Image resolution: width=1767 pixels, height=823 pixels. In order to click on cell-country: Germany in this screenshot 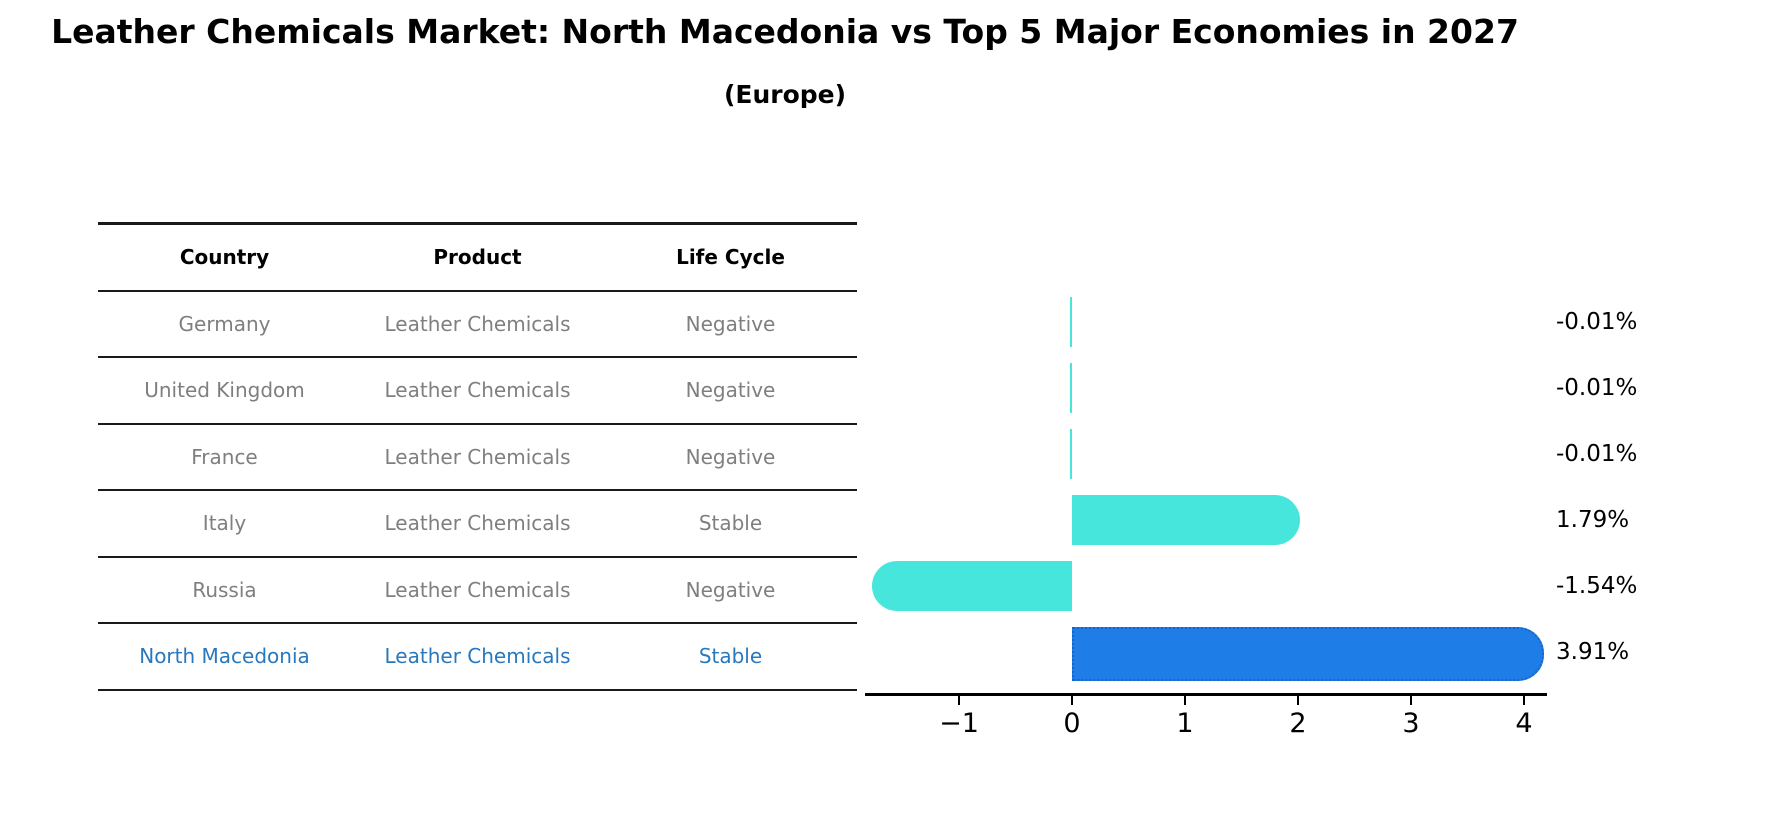, I will do `click(224, 323)`.